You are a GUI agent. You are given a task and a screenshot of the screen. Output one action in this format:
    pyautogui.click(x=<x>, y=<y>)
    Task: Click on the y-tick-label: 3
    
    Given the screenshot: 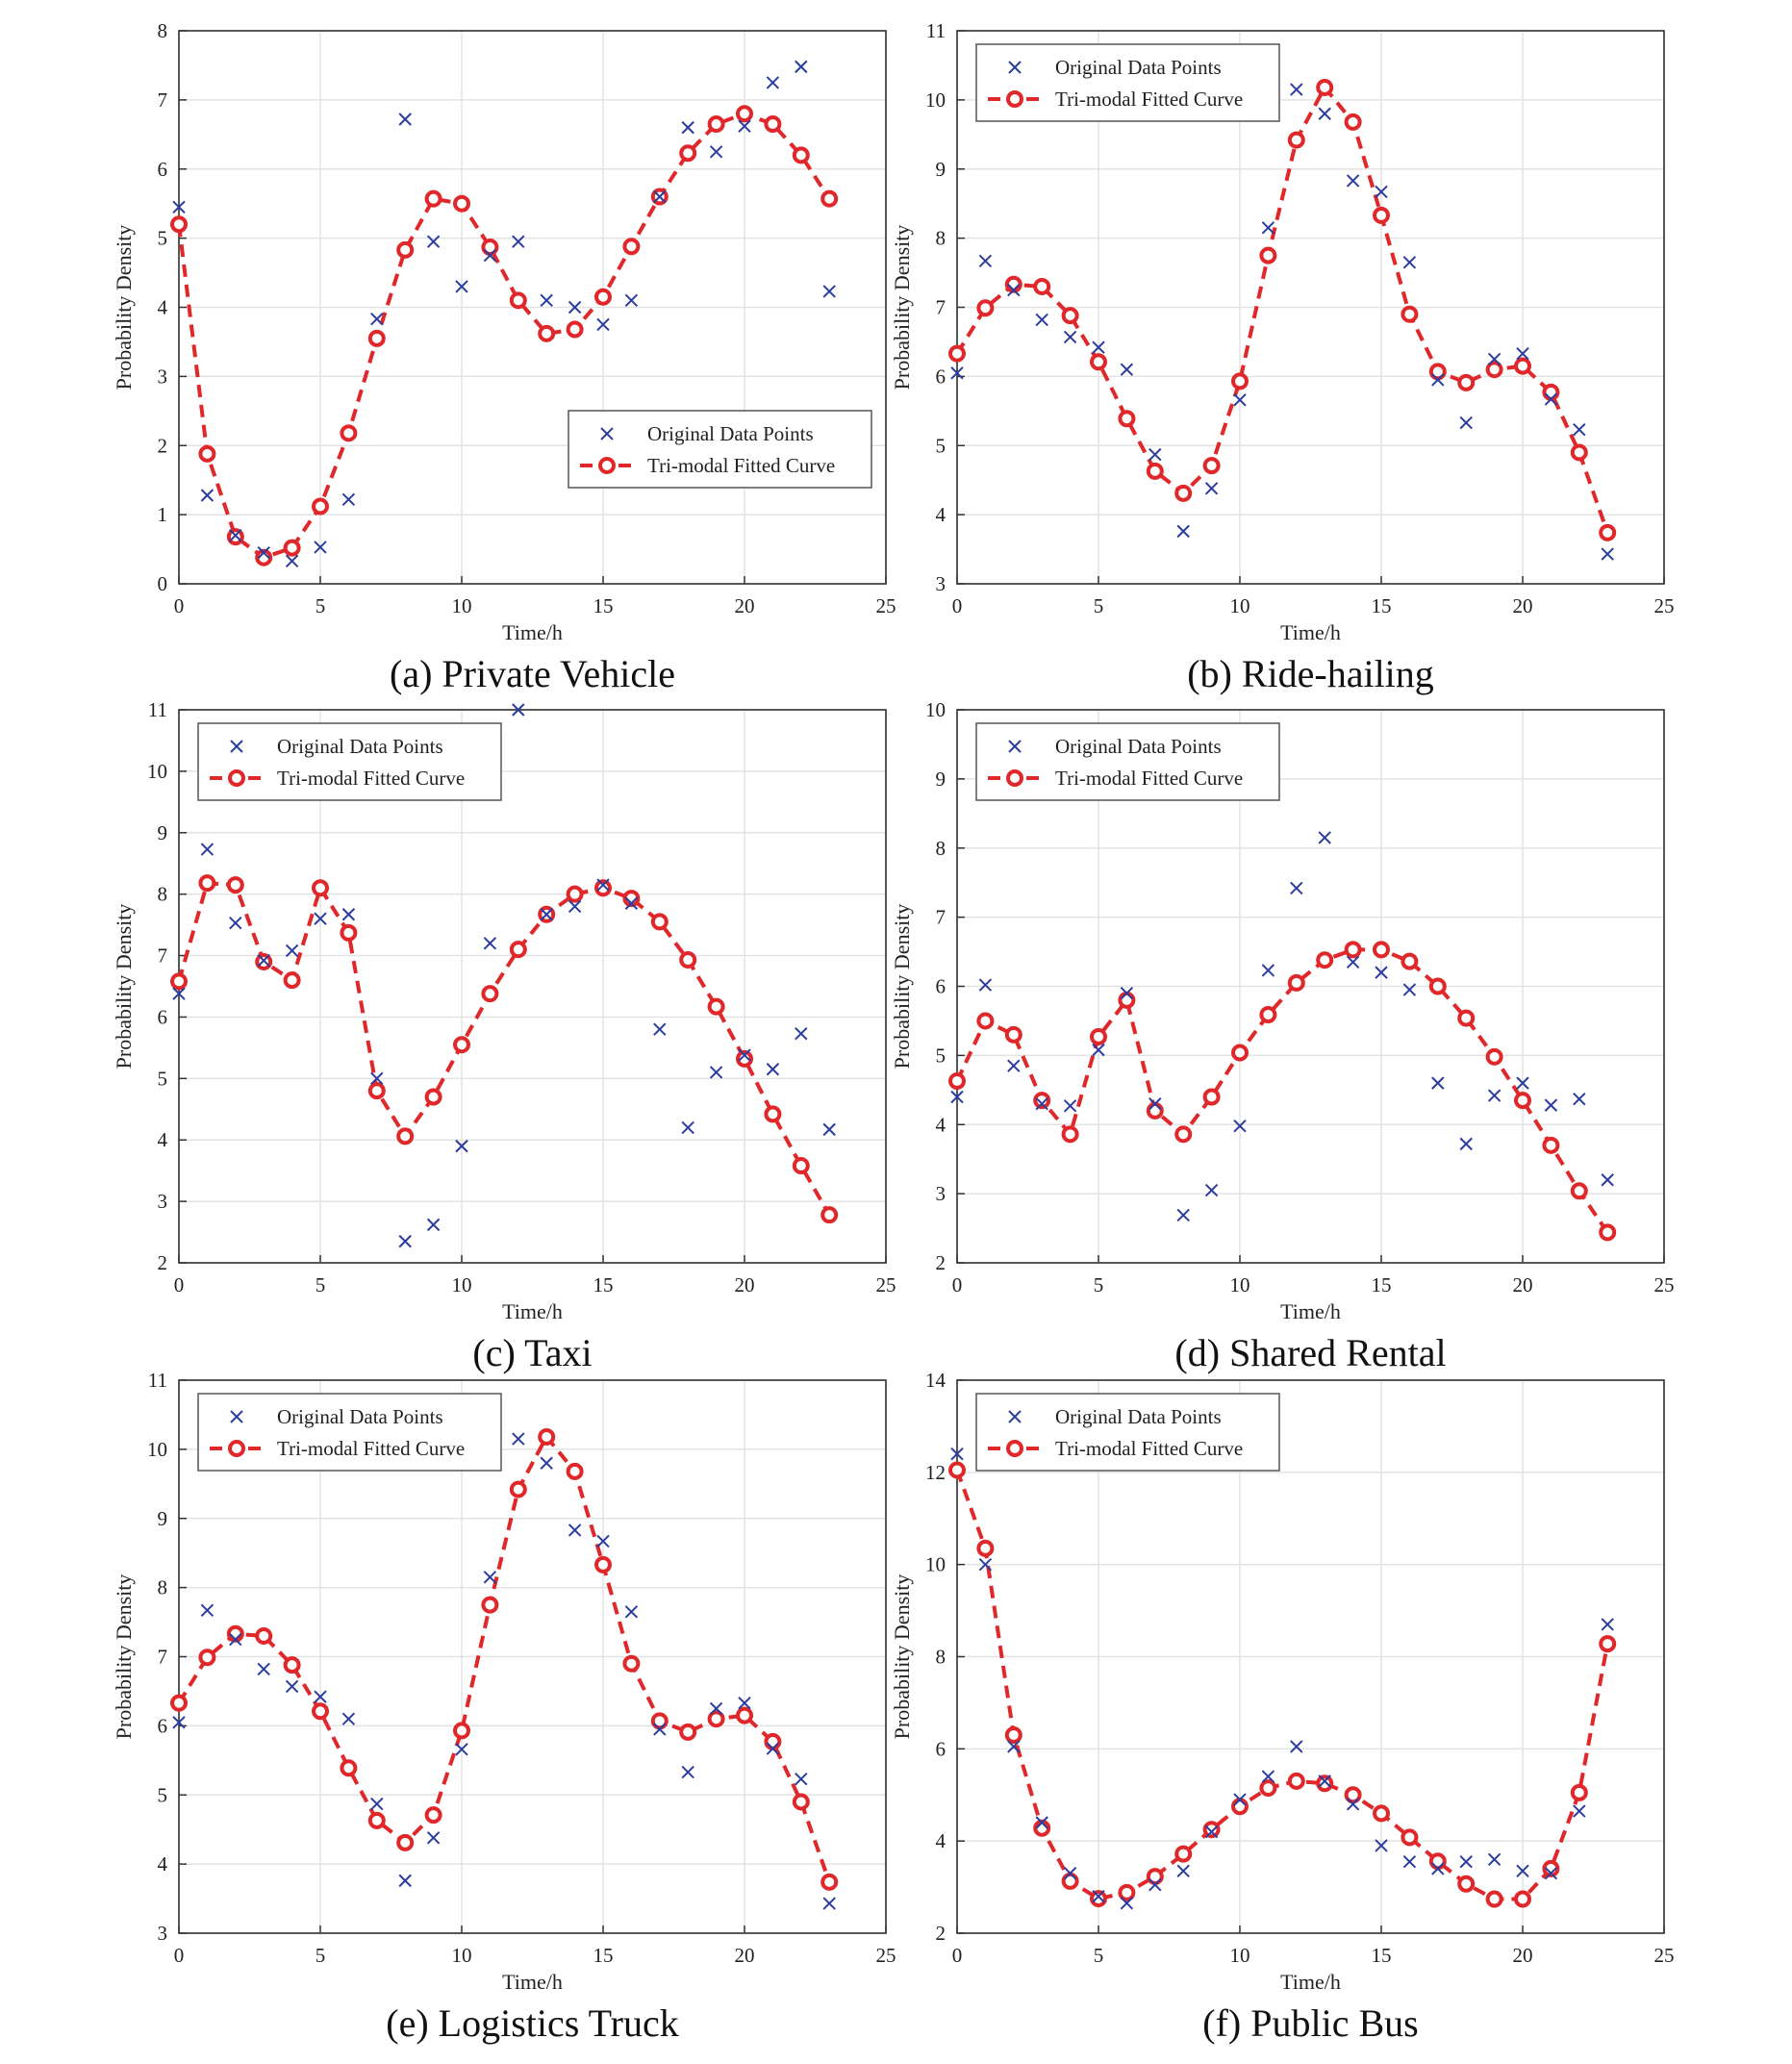 What is the action you would take?
    pyautogui.click(x=941, y=583)
    